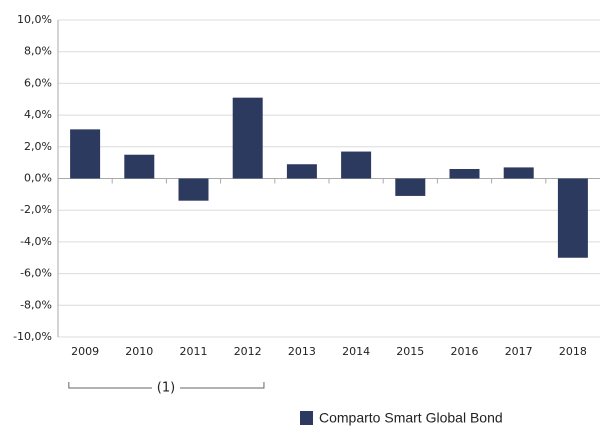 This screenshot has height=430, width=601. Describe the element at coordinates (302, 351) in the screenshot. I see `x-tick-label: 2013` at that location.